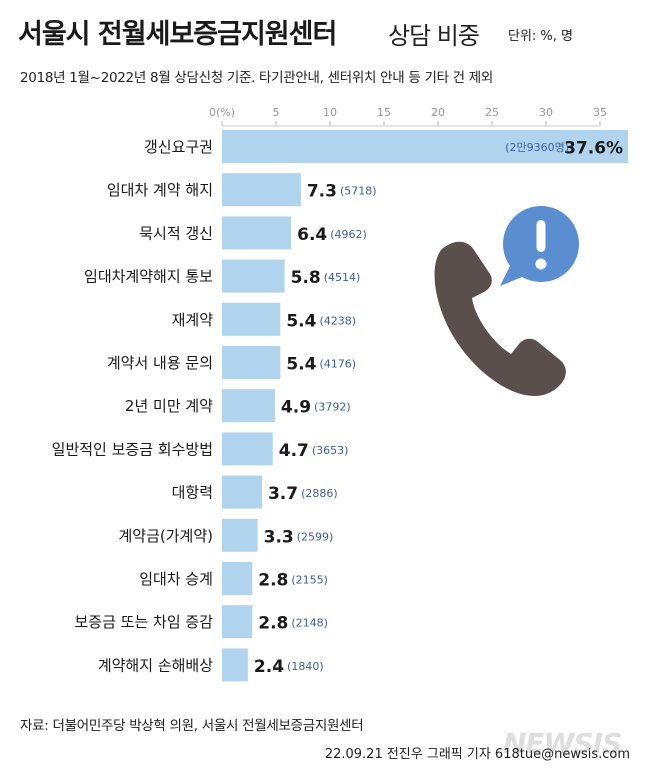  What do you see at coordinates (165, 536) in the screenshot?
I see `category-label: 계약금(가계약)` at bounding box center [165, 536].